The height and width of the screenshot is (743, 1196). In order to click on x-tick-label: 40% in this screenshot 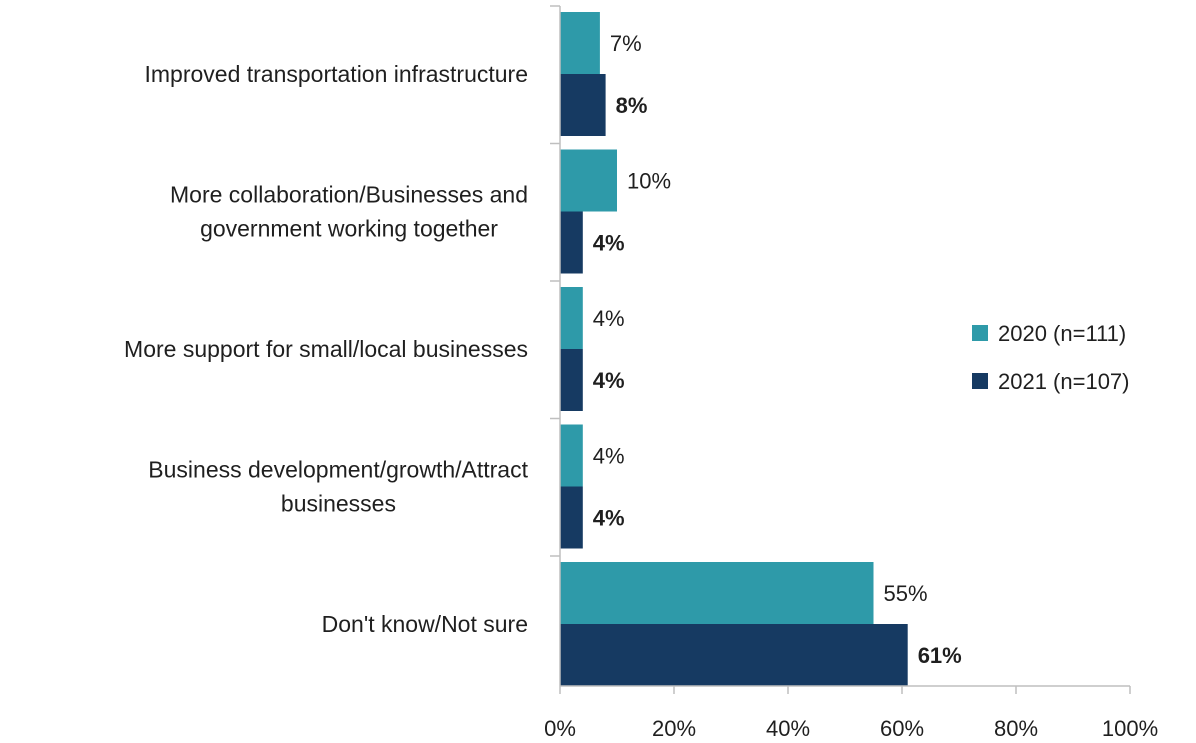, I will do `click(788, 728)`.